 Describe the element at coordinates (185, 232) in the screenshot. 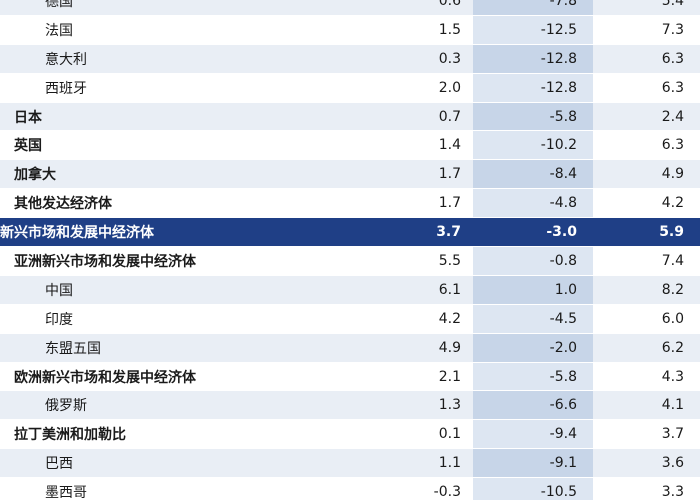

I see `row-label: 新兴市场和发展中经济体` at that location.